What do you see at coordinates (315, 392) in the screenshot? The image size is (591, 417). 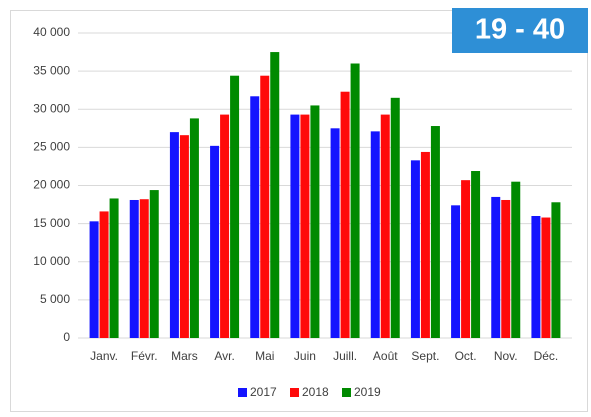 I see `legend-label: 2018` at bounding box center [315, 392].